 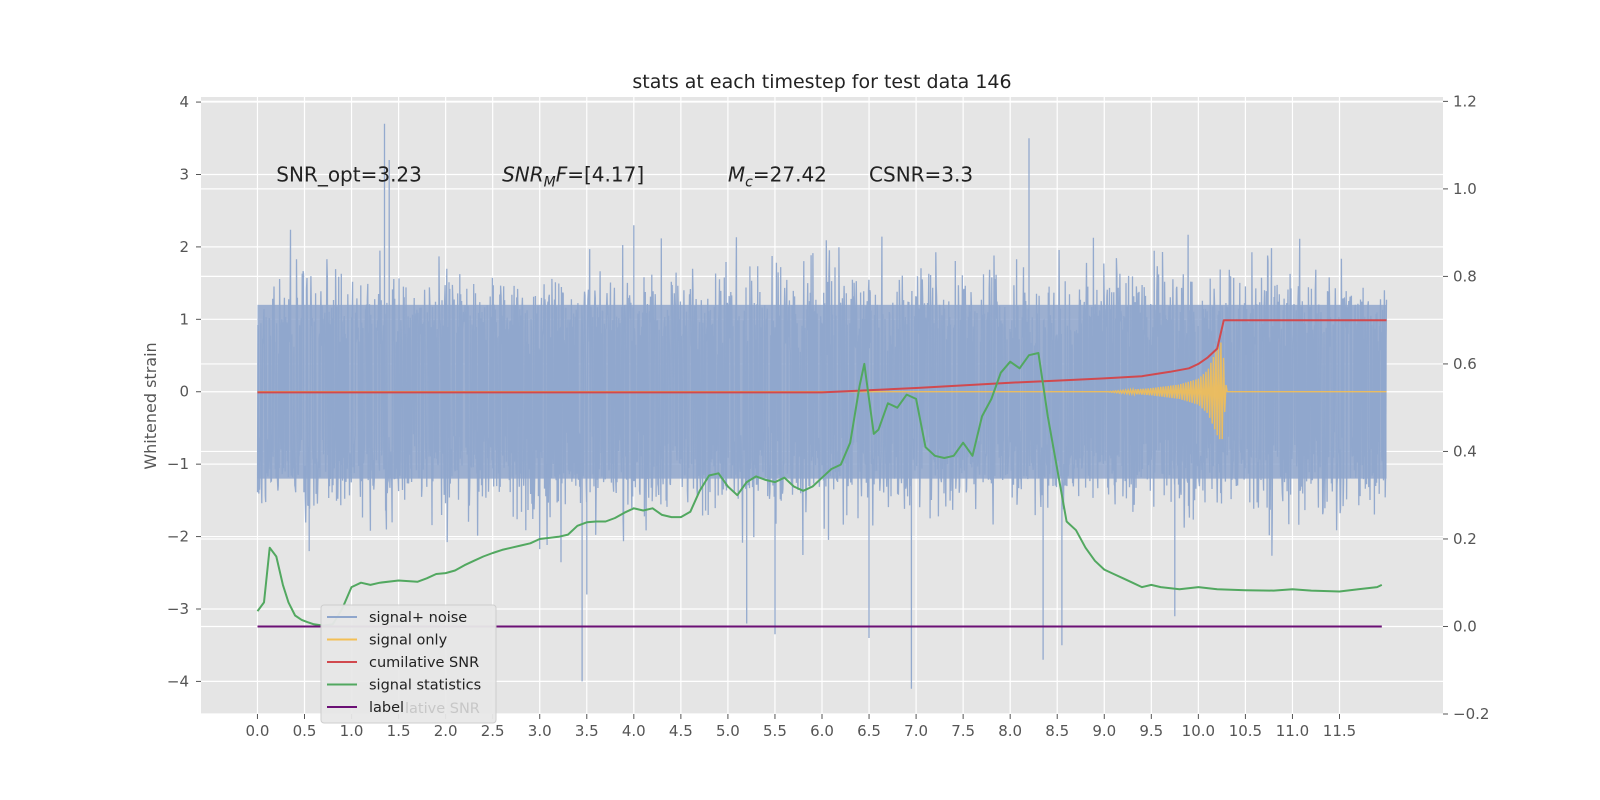 I want to click on y-left-tick-label: −4, so click(x=178, y=681).